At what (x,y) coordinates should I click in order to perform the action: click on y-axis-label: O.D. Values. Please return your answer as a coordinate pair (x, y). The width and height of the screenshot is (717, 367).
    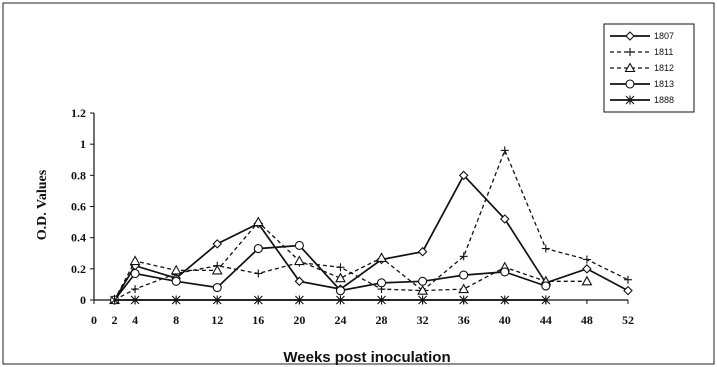
    Looking at the image, I should click on (42, 204).